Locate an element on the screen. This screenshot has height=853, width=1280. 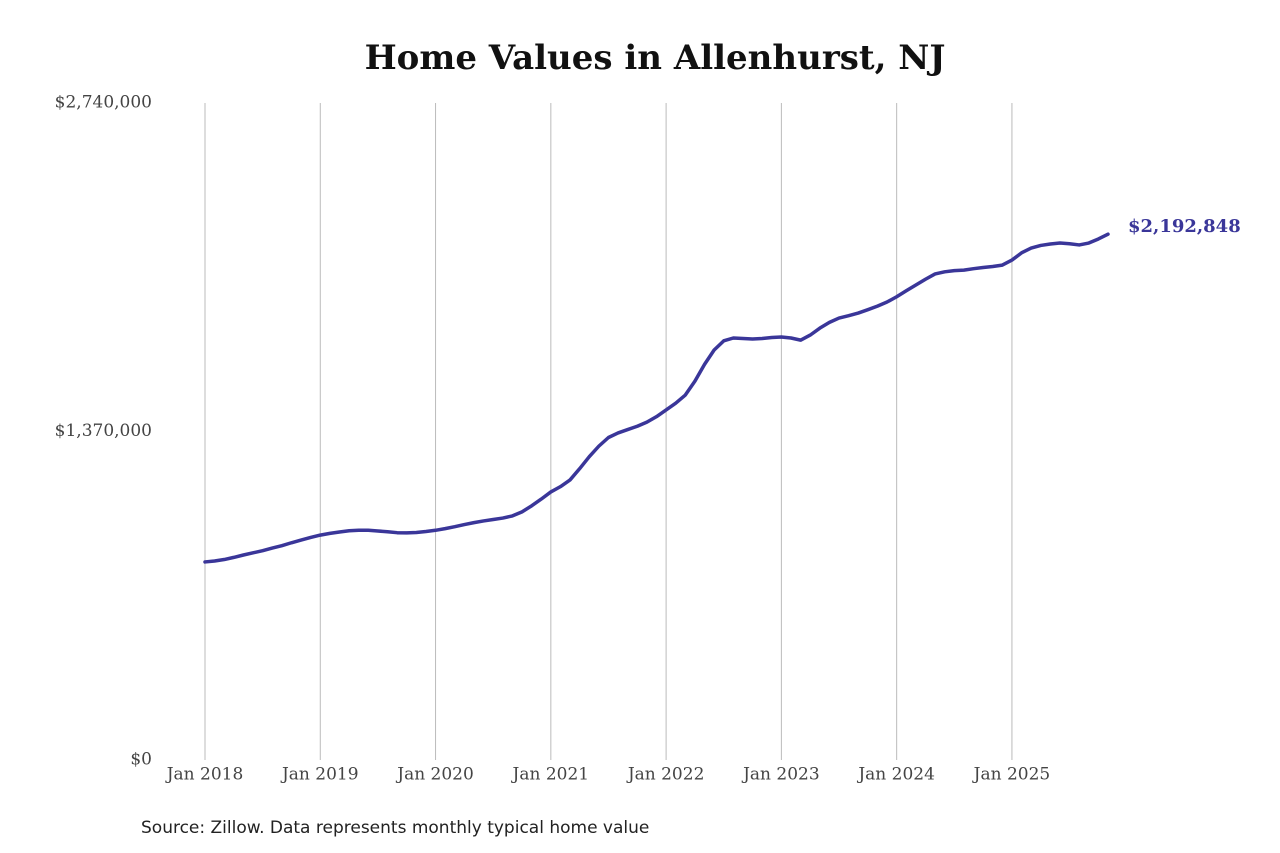
chart-title: Home Values in Allenhurst, NJ is located at coordinates (655, 58).